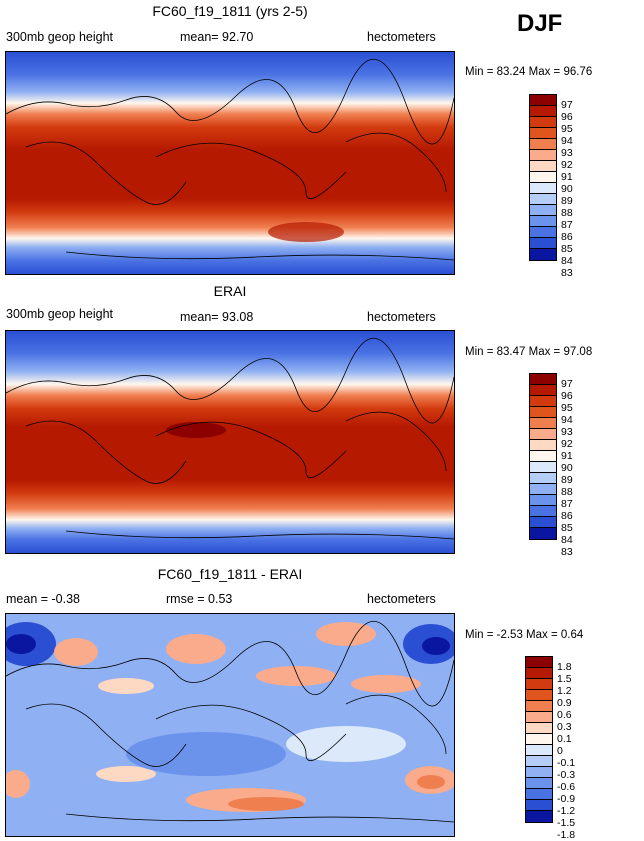 Image resolution: width=644 pixels, height=841 pixels. I want to click on colorbar-label: -0.3, so click(566, 775).